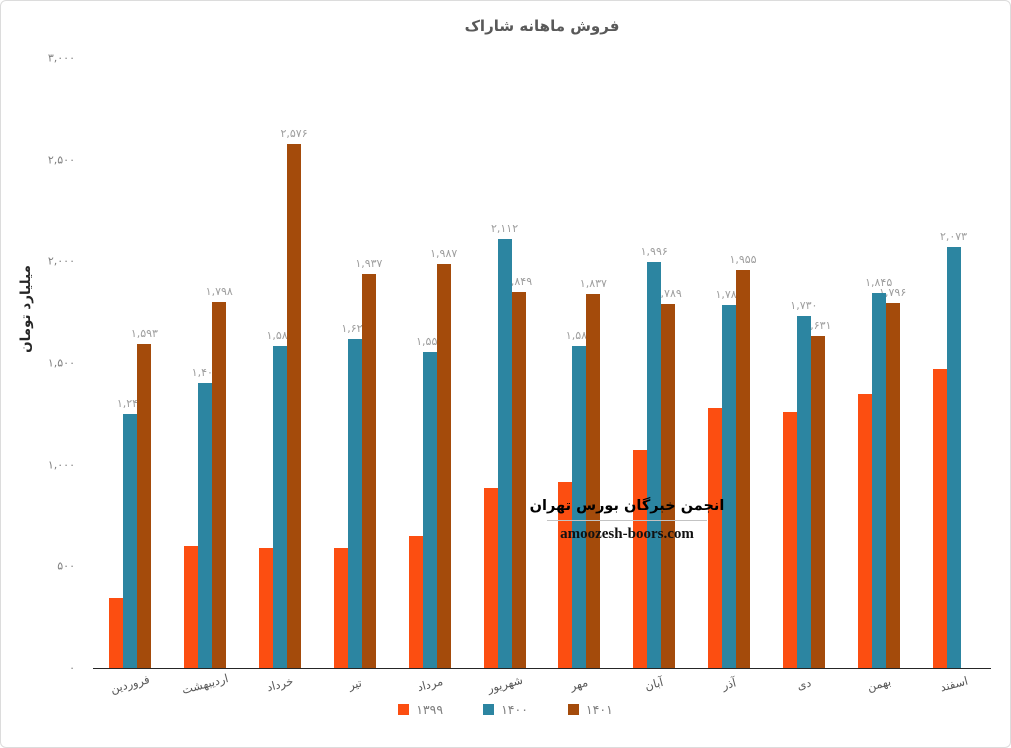  What do you see at coordinates (818, 326) in the screenshot?
I see `bar-value-label: ۱,۶۳۱` at bounding box center [818, 326].